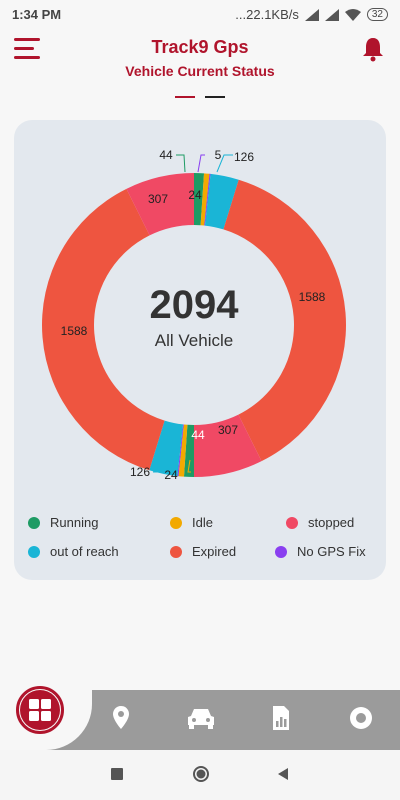  What do you see at coordinates (34, 522) in the screenshot?
I see `legend-dot-running` at bounding box center [34, 522].